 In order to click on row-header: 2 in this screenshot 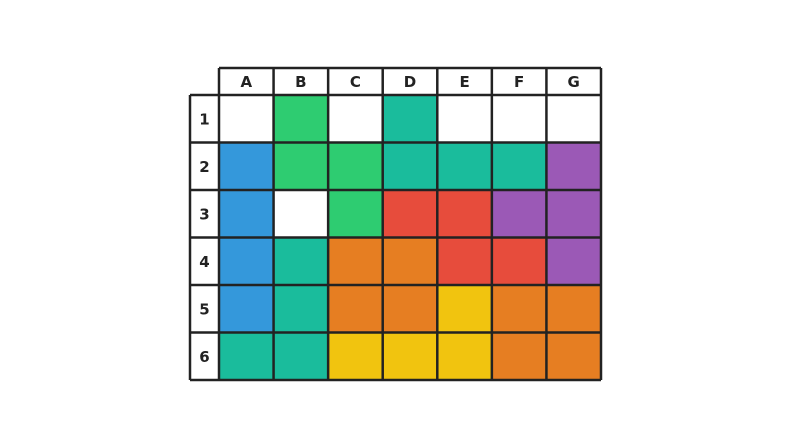, I will do `click(204, 167)`.